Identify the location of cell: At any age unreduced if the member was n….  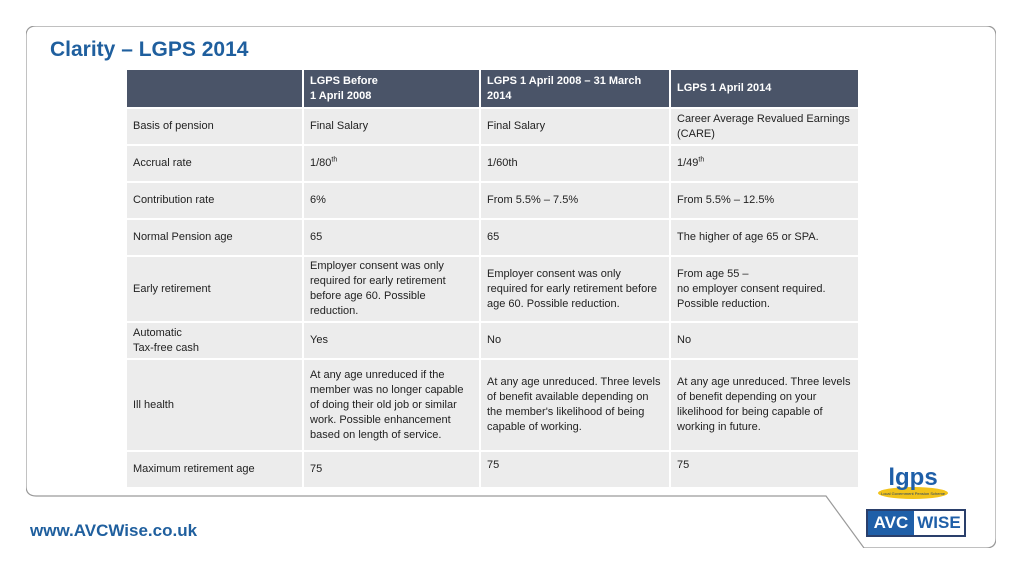
(391, 405).